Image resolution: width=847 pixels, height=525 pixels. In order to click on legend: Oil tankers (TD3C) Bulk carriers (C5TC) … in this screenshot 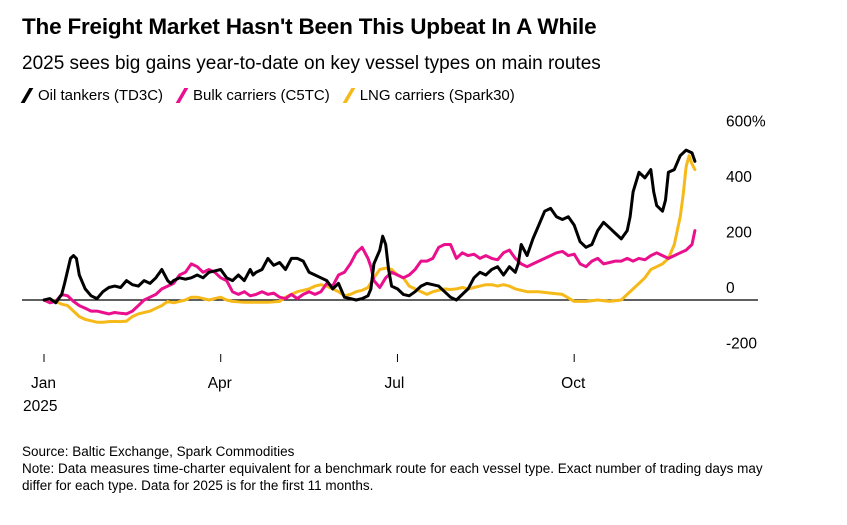, I will do `click(274, 95)`.